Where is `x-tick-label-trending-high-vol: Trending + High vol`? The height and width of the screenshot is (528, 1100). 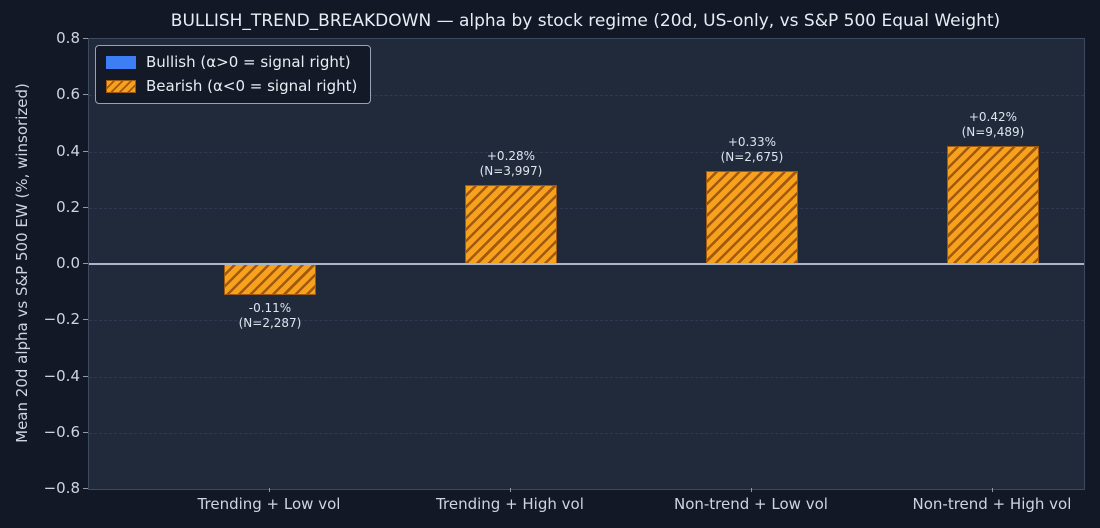
x-tick-label-trending-high-vol: Trending + High vol is located at coordinates (510, 504).